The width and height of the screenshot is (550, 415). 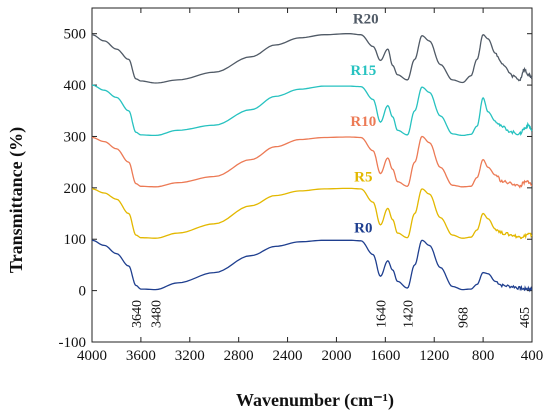 What do you see at coordinates (434, 356) in the screenshot?
I see `x-tick-label: 1200` at bounding box center [434, 356].